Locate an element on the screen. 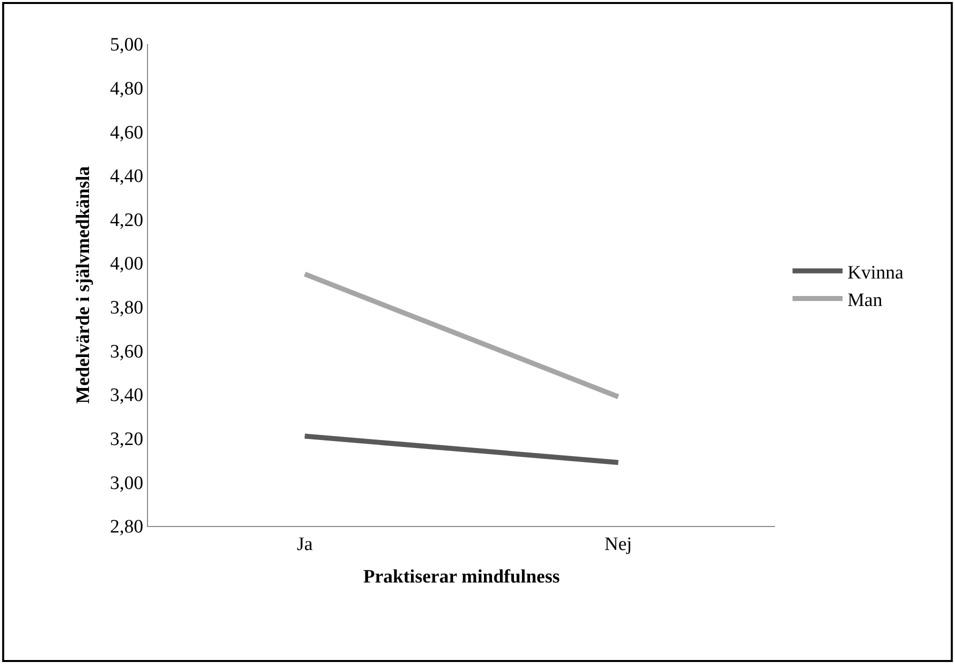 The image size is (955, 664). x-axis-title: Praktiserar mindfulness is located at coordinates (461, 577).